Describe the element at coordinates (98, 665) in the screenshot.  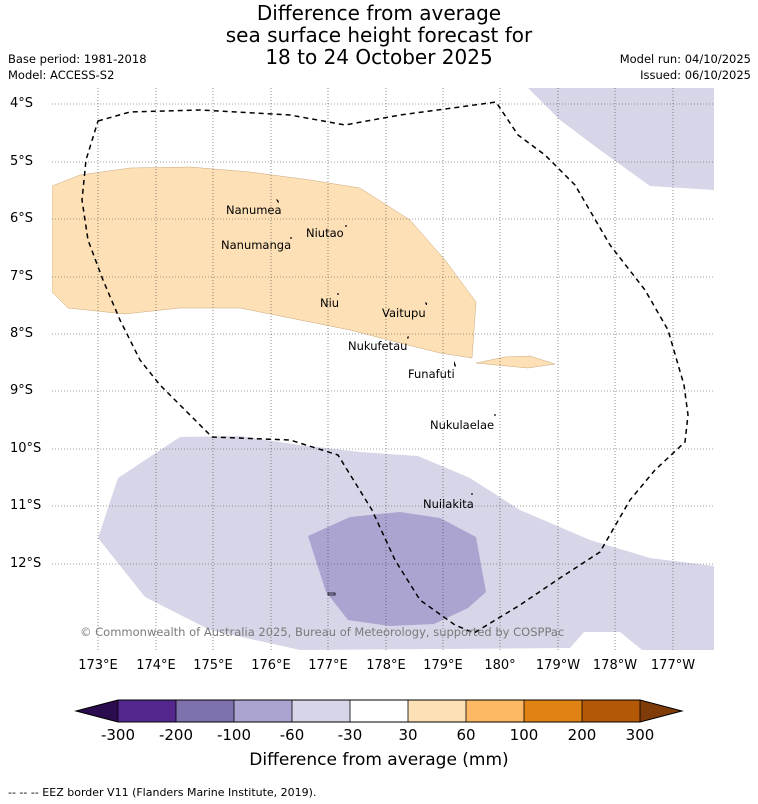
I see `lon-label-173e: 173°E` at that location.